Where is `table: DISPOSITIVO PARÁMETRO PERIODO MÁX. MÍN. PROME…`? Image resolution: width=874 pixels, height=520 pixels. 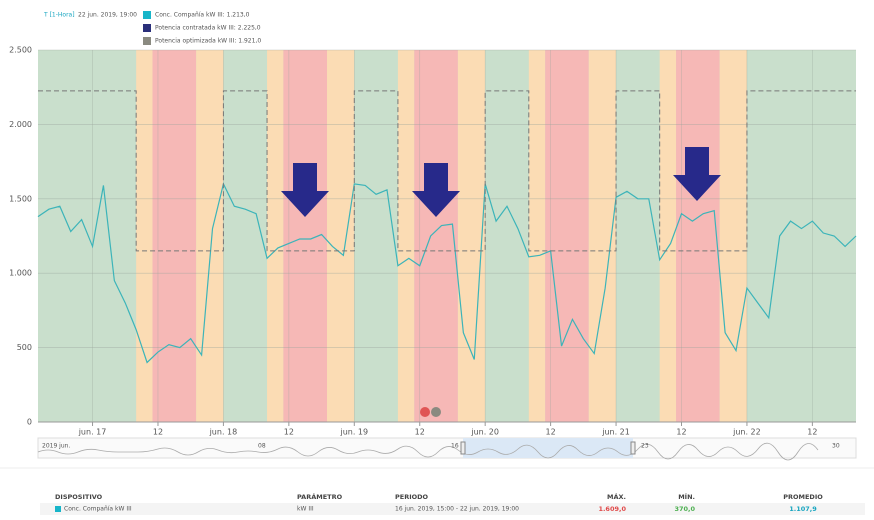 table: DISPOSITIVO PARÁMETRO PERIODO MÁX. MÍN. PROME… is located at coordinates (439, 502).